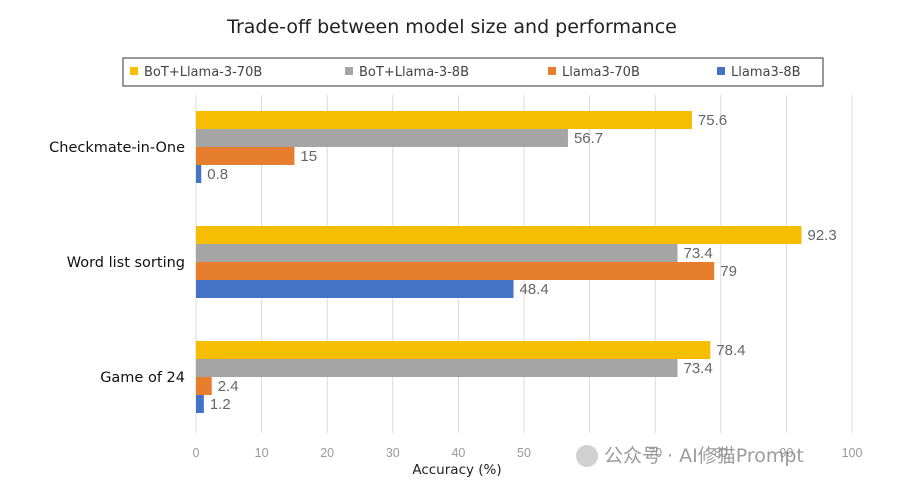  What do you see at coordinates (203, 72) in the screenshot?
I see `legend-label: BoT+Llama-3-70B` at bounding box center [203, 72].